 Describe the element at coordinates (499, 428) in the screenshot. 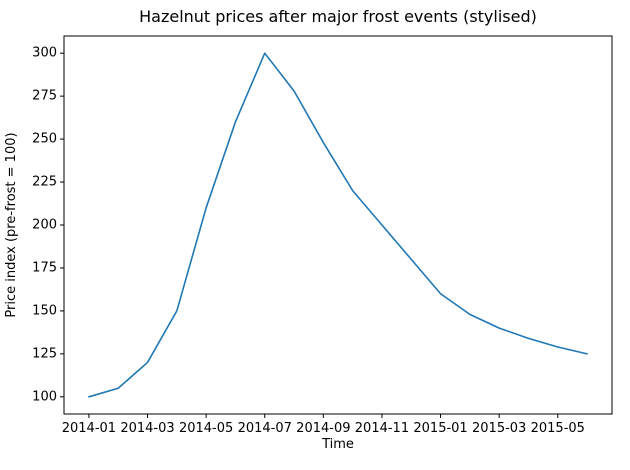

I see `x-tick-label: 2015-03` at that location.